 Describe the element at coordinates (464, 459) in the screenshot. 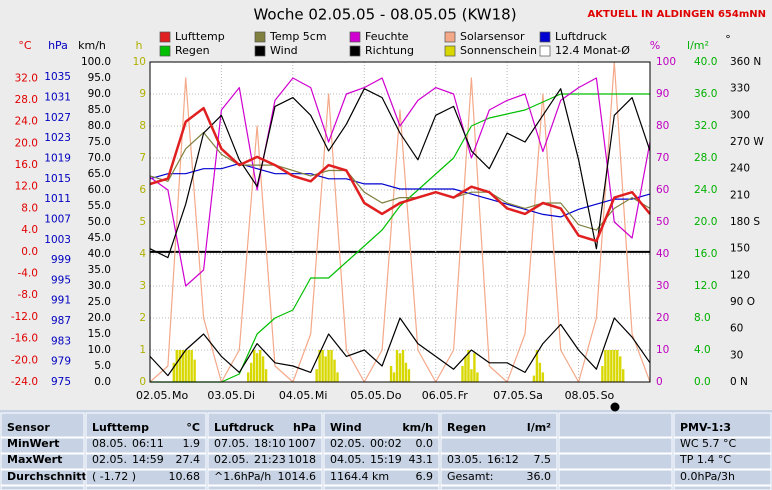

I see `table-text: 03.05.` at that location.